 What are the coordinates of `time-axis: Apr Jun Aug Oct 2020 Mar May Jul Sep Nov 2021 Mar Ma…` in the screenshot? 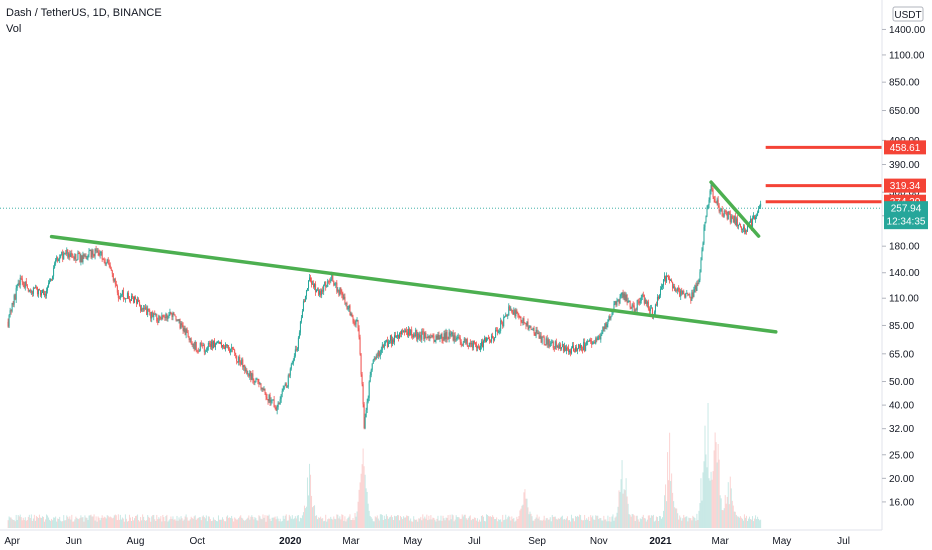 It's located at (441, 538).